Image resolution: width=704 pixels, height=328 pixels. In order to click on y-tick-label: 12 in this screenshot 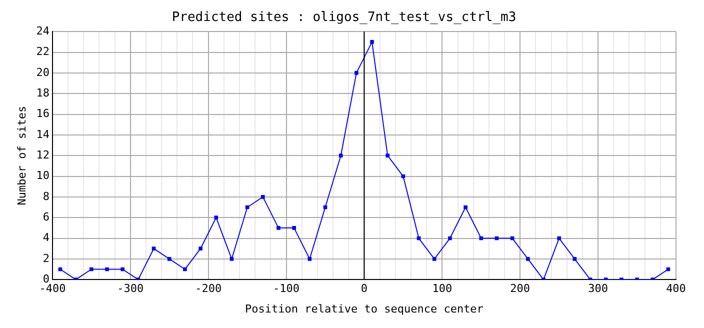, I will do `click(43, 155)`.